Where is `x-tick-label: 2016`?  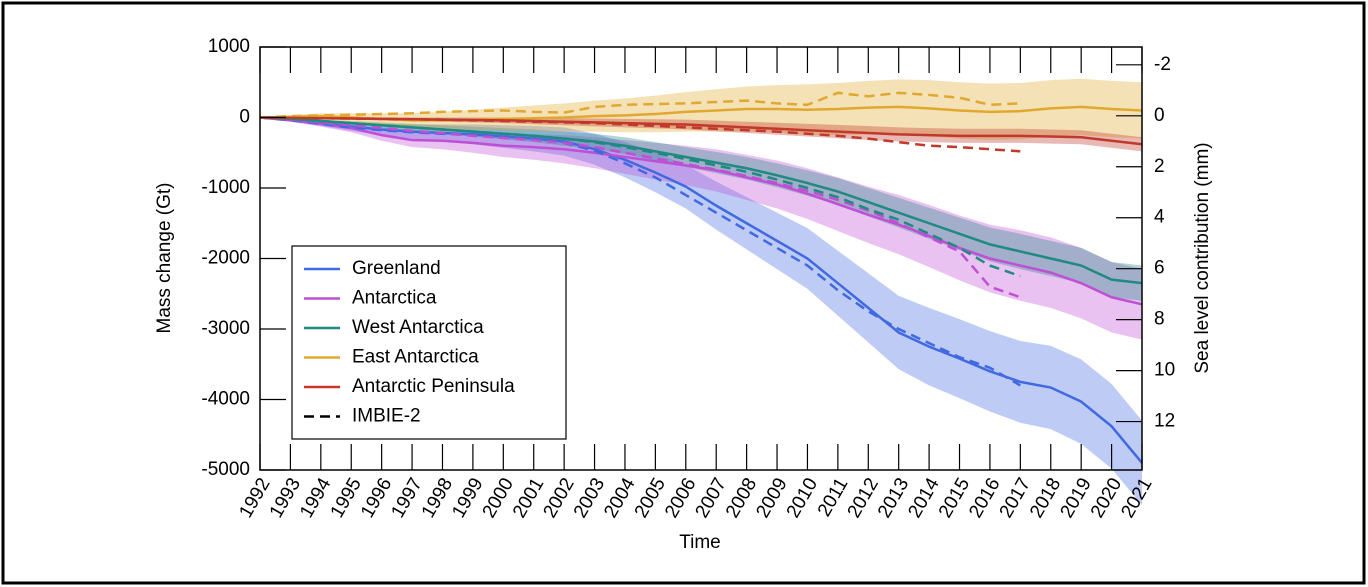 x-tick-label: 2016 is located at coordinates (984, 498).